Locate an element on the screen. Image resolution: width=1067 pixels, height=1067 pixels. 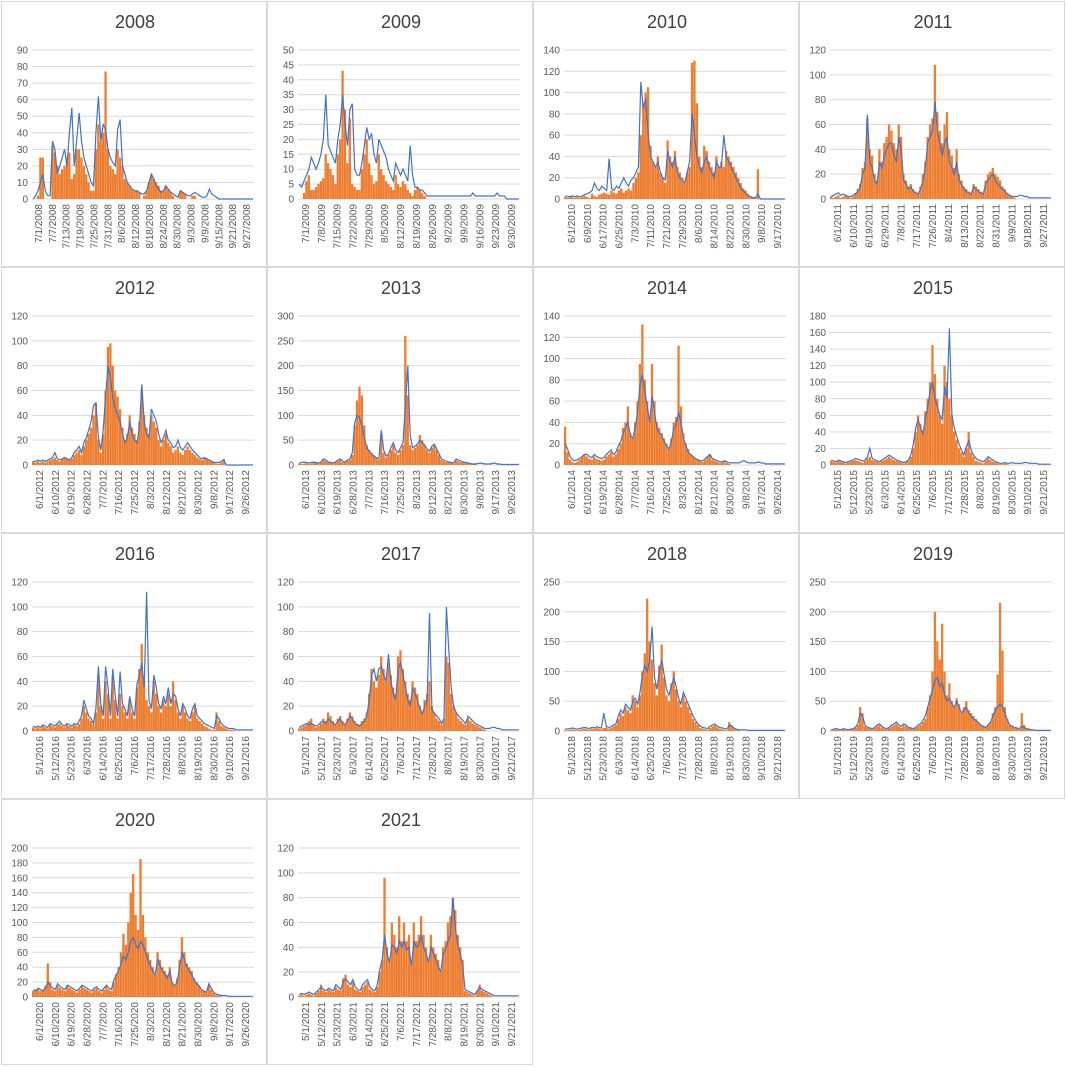
series-line is located at coordinates (142, 661).